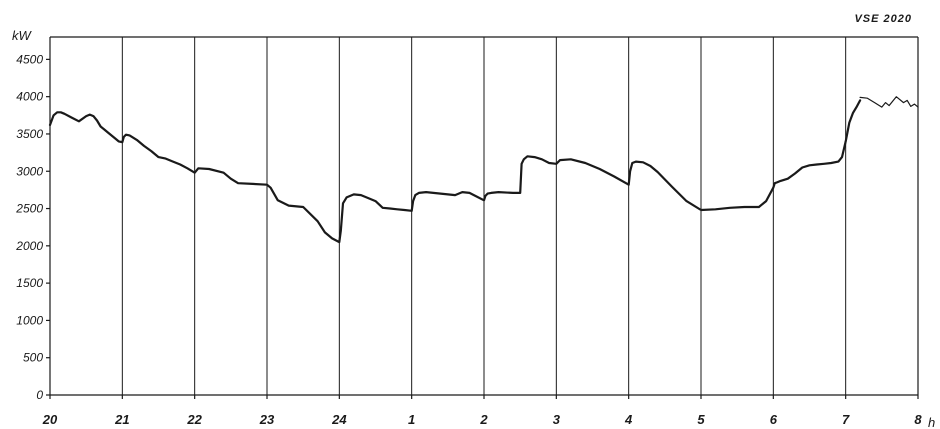 This screenshot has height=429, width=940. What do you see at coordinates (50, 419) in the screenshot?
I see `x-tick-label-0: 20` at bounding box center [50, 419].